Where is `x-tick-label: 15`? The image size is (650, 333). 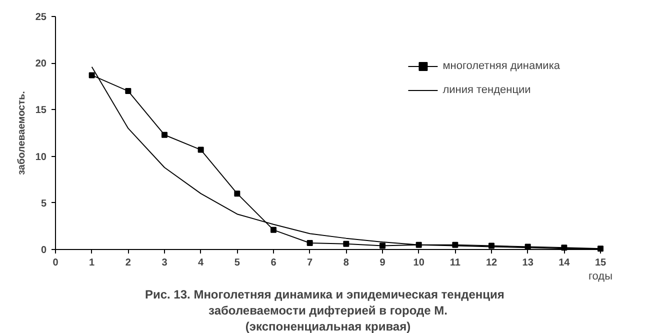
x-tick-label: 15 is located at coordinates (600, 263).